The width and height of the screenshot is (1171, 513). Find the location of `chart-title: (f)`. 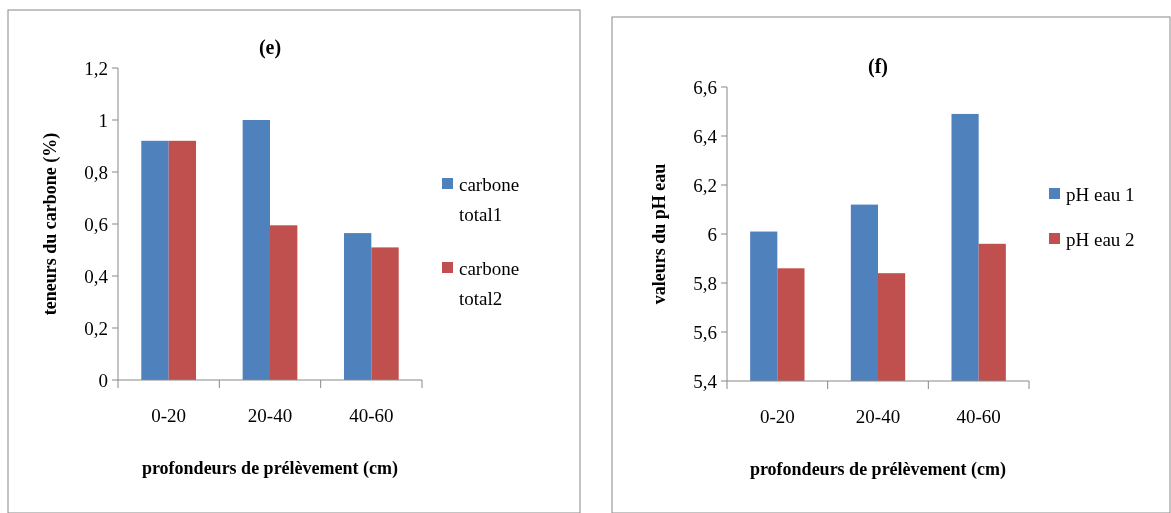

chart-title: (f) is located at coordinates (878, 66).